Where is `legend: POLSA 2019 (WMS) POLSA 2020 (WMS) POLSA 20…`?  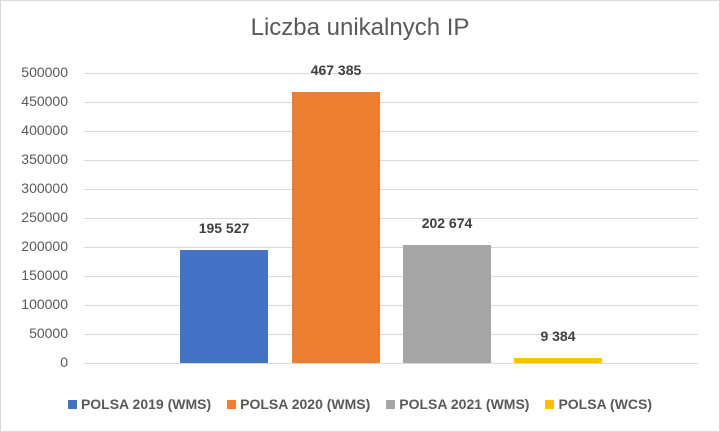
legend: POLSA 2019 (WMS) POLSA 2020 (WMS) POLSA 20… is located at coordinates (360, 404).